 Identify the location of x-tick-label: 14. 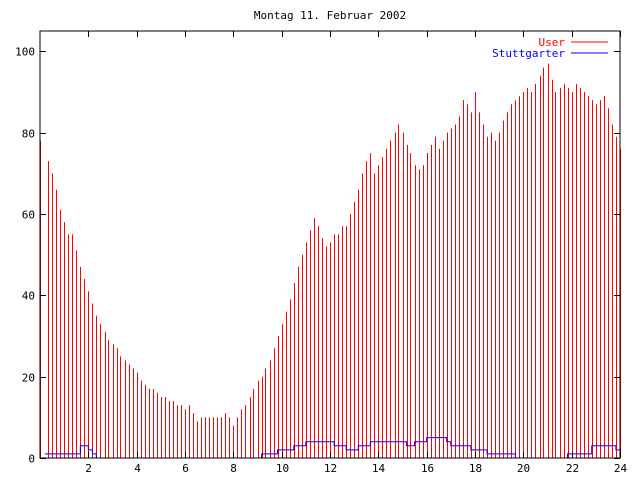
(379, 468).